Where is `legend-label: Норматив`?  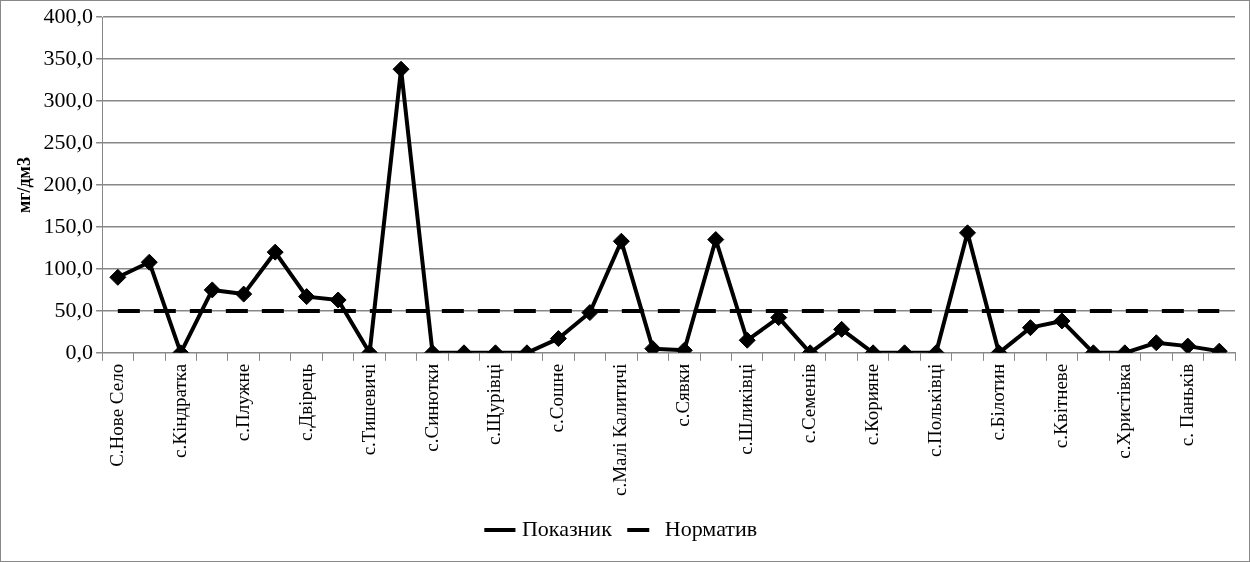
legend-label: Норматив is located at coordinates (711, 528).